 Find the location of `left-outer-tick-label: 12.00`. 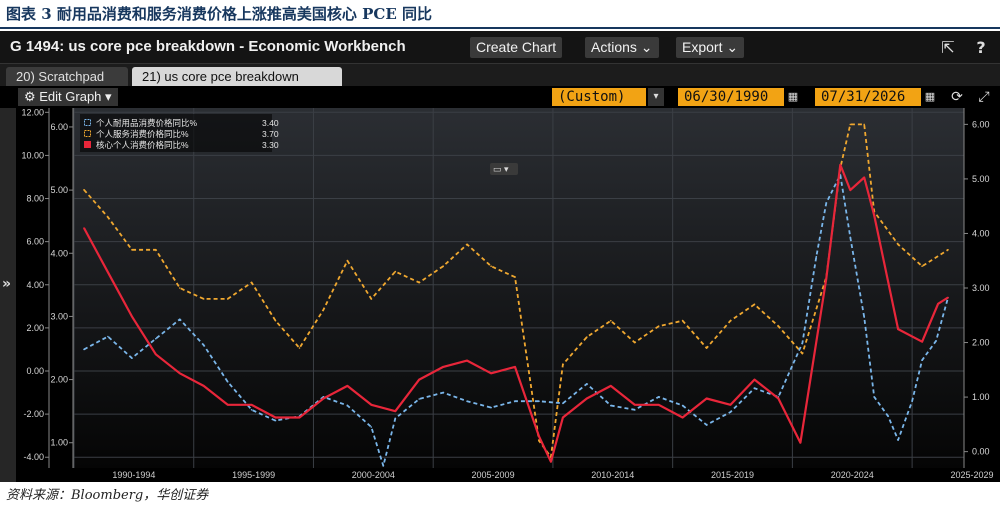

left-outer-tick-label: 12.00 is located at coordinates (32, 112).